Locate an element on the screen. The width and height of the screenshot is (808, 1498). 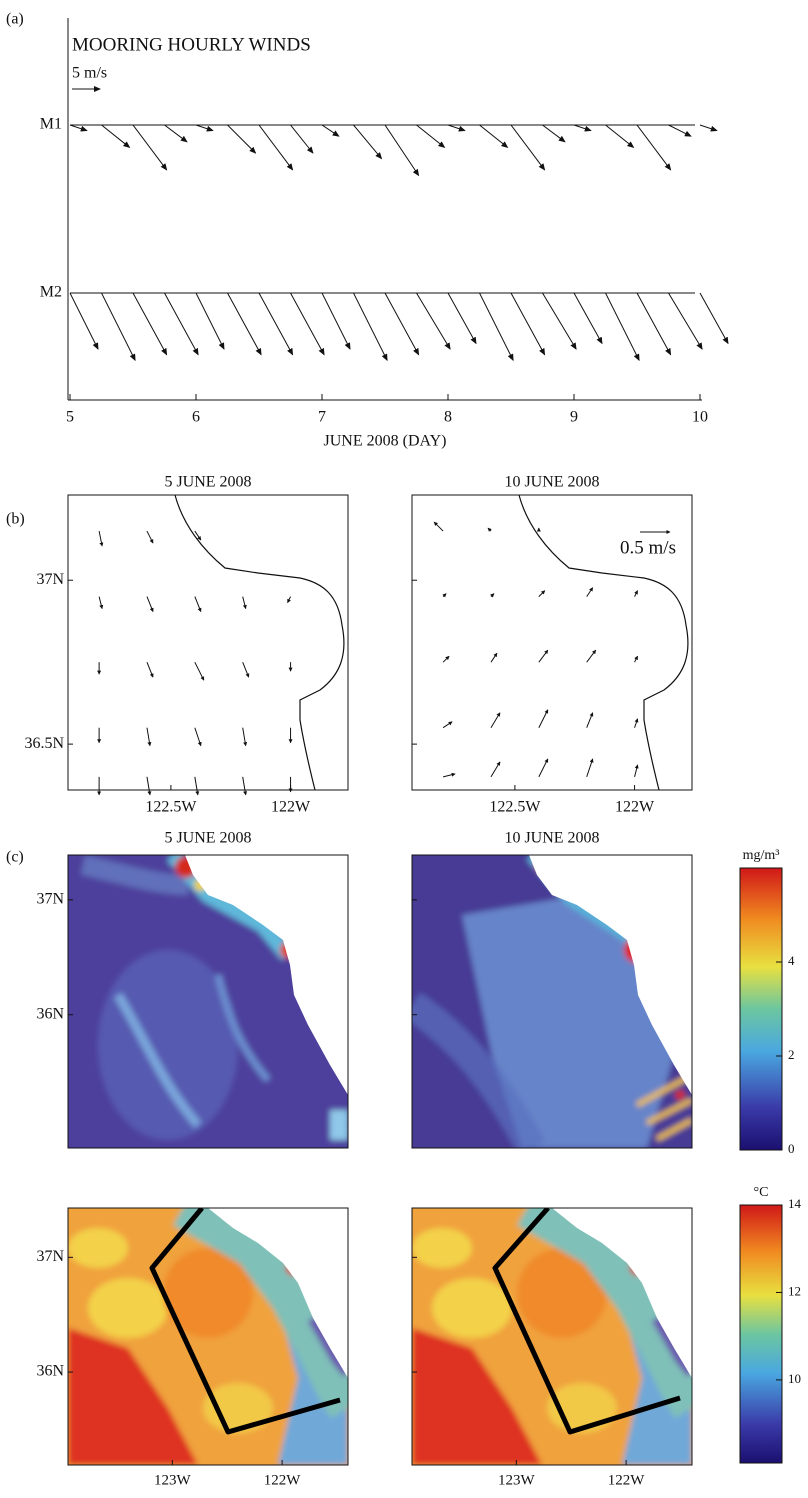
colorbar-tick-label: 10 is located at coordinates (794, 1378).